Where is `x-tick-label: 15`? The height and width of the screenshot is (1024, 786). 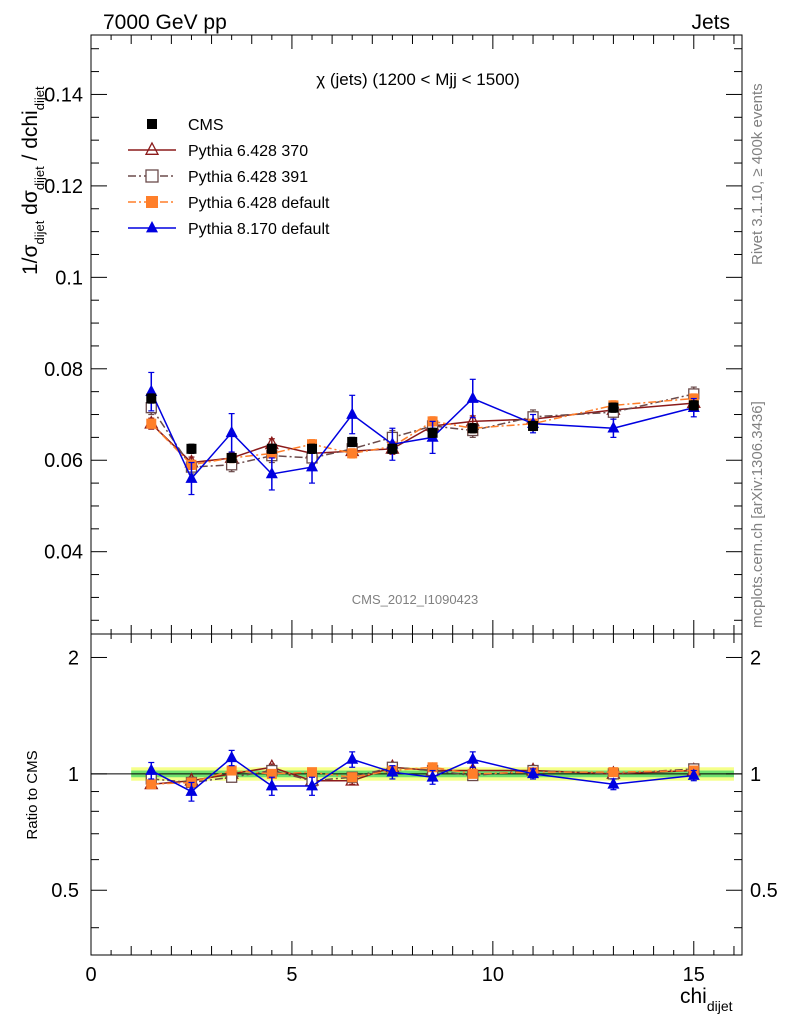 x-tick-label: 15 is located at coordinates (694, 975).